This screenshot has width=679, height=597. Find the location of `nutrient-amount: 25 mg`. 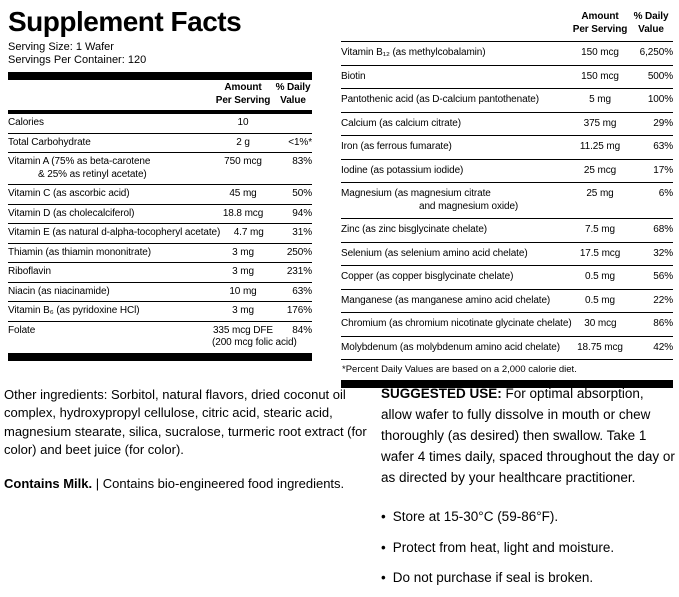

nutrient-amount: 25 mg is located at coordinates (600, 193).